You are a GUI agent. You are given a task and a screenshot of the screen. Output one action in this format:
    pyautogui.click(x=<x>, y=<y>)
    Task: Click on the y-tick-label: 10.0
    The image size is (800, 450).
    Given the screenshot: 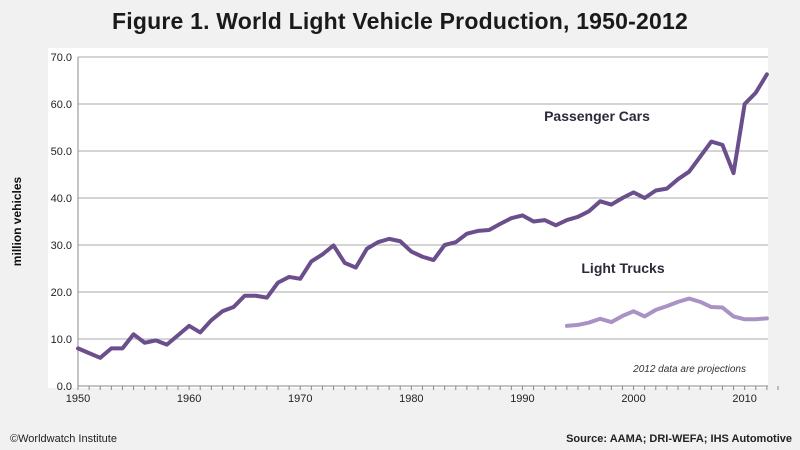 What is the action you would take?
    pyautogui.click(x=61, y=340)
    